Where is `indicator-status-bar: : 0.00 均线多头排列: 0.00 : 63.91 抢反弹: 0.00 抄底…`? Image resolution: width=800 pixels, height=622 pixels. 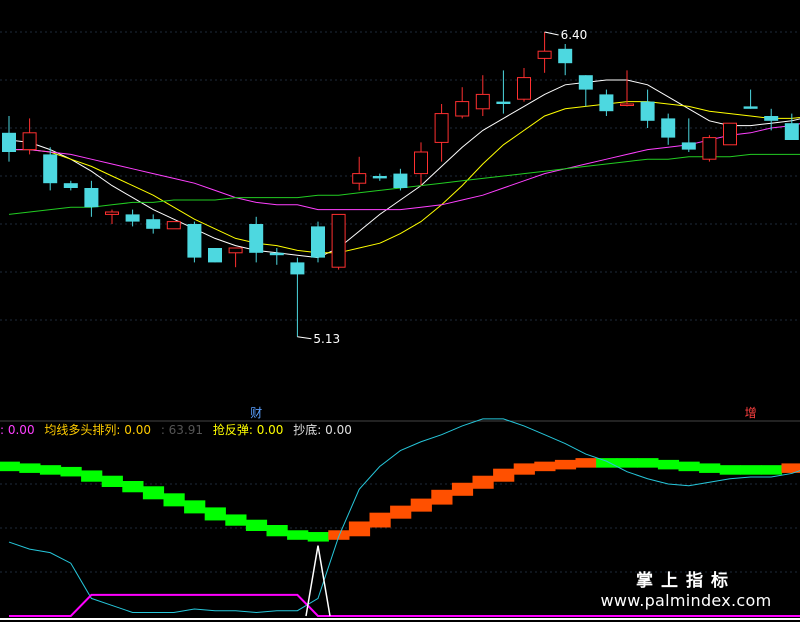 indicator-status-bar: : 0.00 均线多头排列: 0.00 : 63.91 抢反弹: 0.00 抄底… is located at coordinates (179, 430).